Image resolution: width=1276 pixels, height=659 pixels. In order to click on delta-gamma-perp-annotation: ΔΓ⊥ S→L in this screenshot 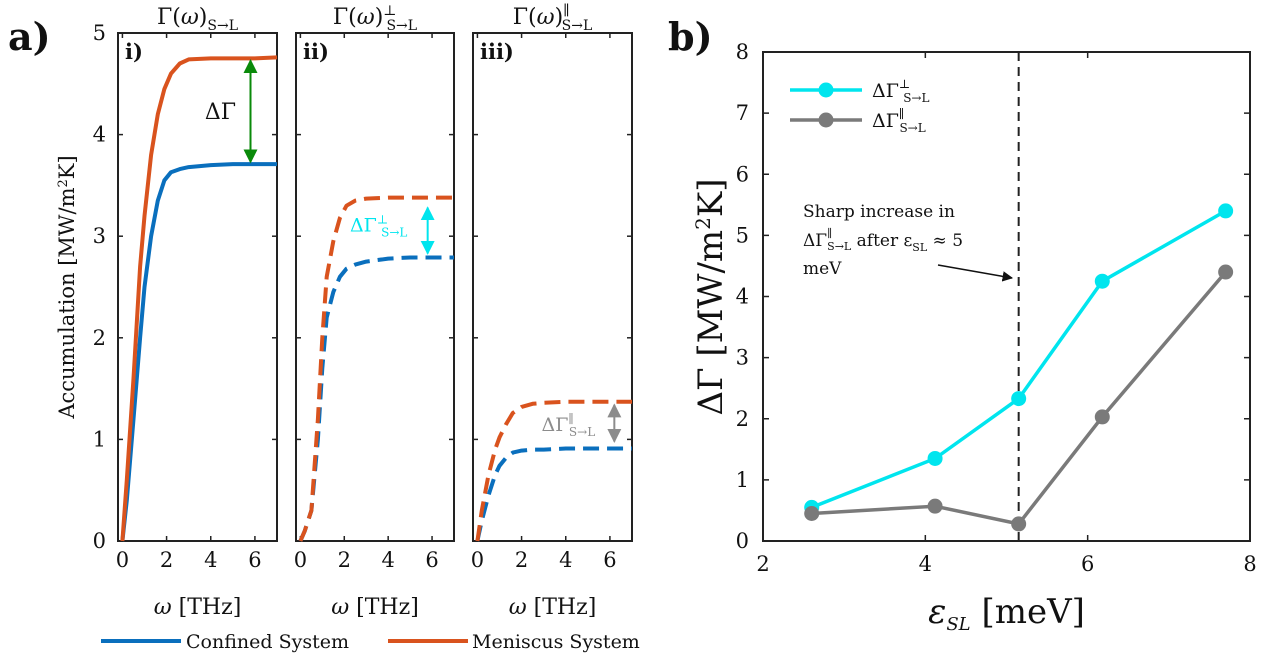, I will do `click(378, 226)`.